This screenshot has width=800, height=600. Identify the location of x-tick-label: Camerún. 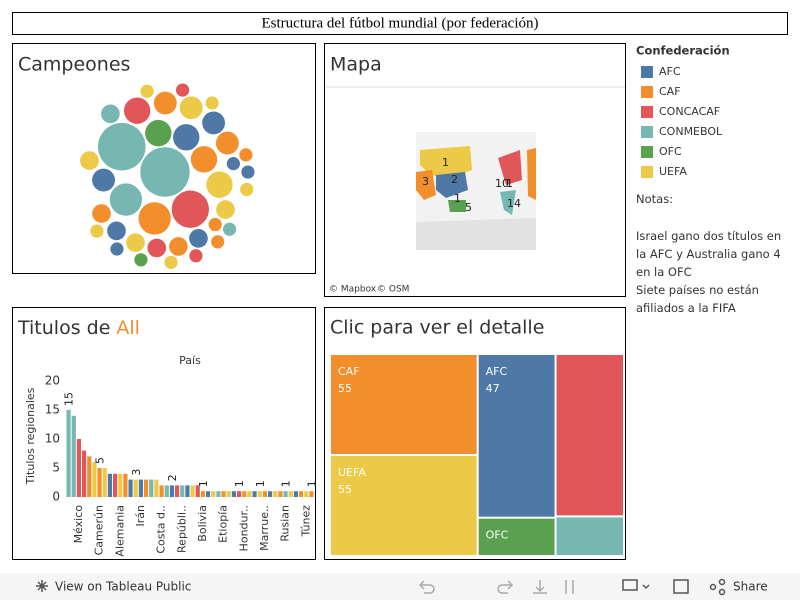
(99, 530).